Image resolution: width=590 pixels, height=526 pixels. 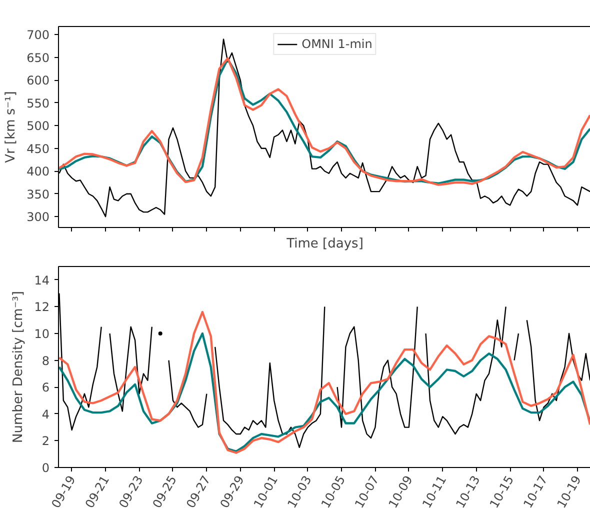 I want to click on y-tick-label: 400, so click(x=38, y=171).